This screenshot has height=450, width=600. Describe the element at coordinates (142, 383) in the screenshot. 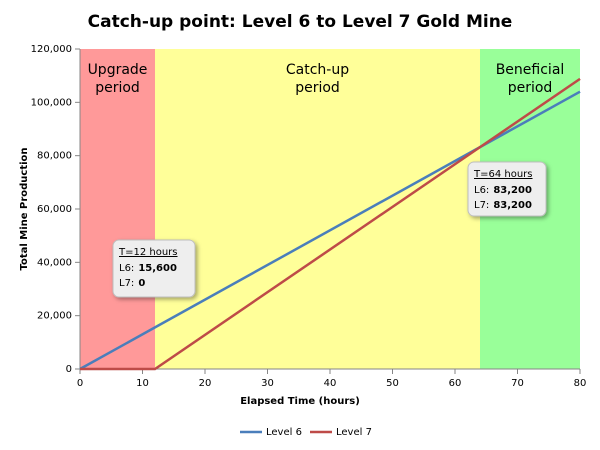

I see `x-tick-label: 10` at that location.